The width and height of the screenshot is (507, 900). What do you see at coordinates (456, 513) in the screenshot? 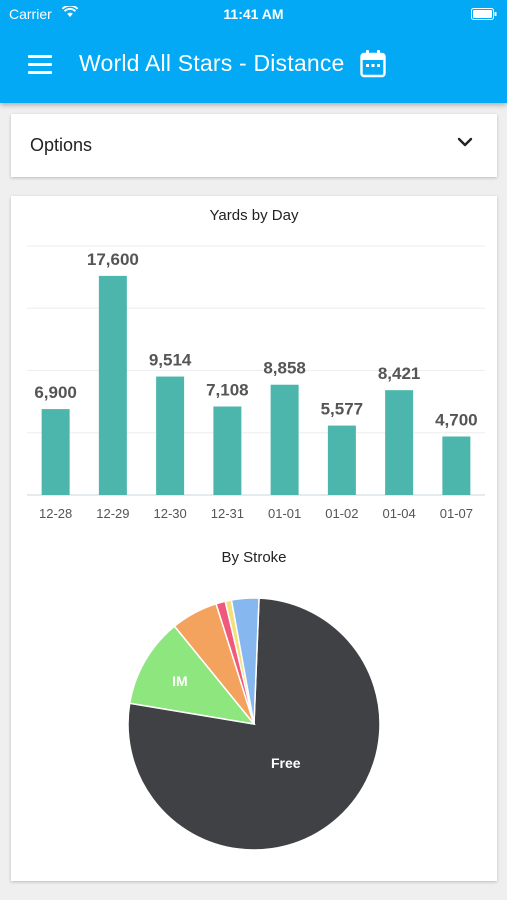
I see `x-tick-label: 01-07` at bounding box center [456, 513].